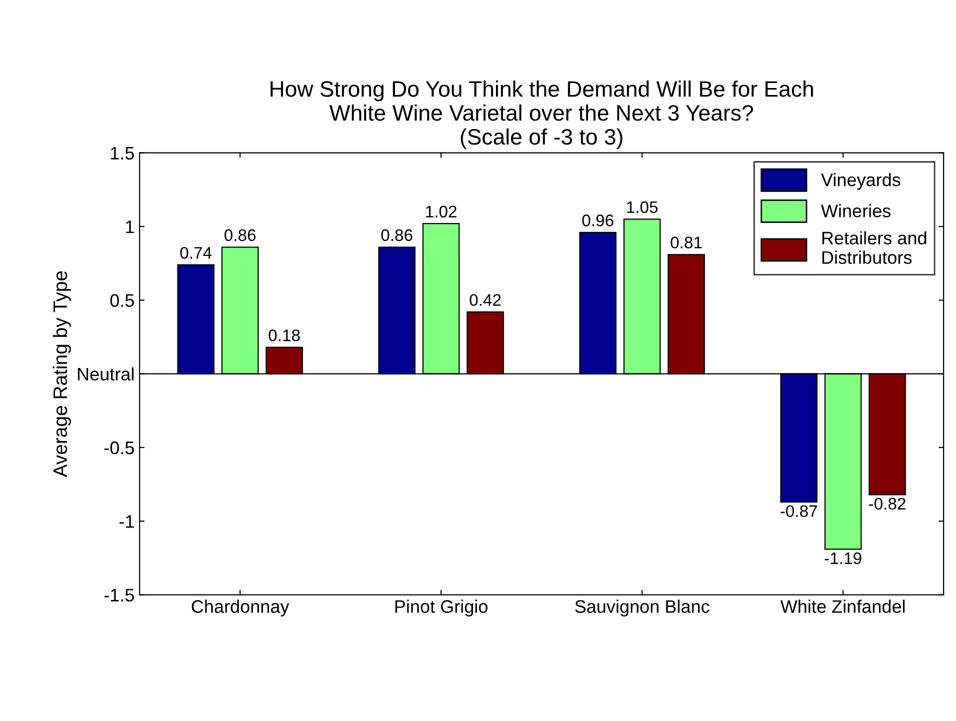  What do you see at coordinates (441, 212) in the screenshot?
I see `data-label: 1.02` at bounding box center [441, 212].